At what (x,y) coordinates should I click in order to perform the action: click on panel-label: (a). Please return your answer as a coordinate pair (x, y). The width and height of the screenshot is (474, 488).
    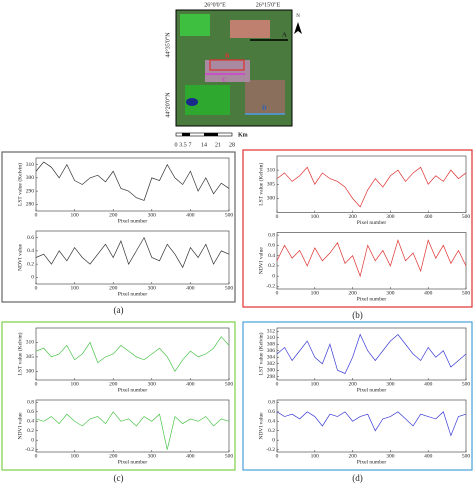
    Looking at the image, I should click on (119, 310).